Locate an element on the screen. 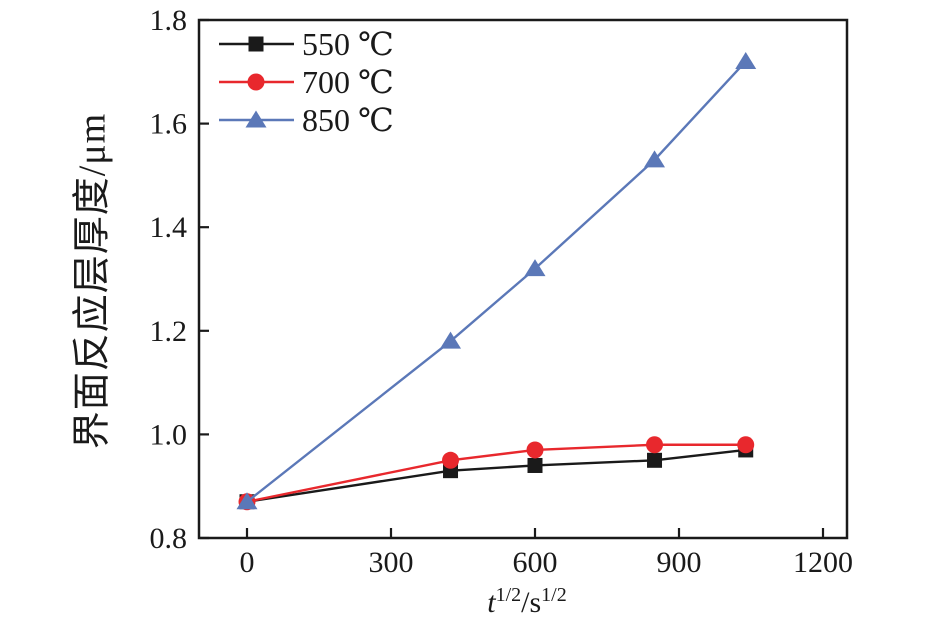 This screenshot has height=632, width=945. y-tick-label: 1.0 is located at coordinates (169, 434).